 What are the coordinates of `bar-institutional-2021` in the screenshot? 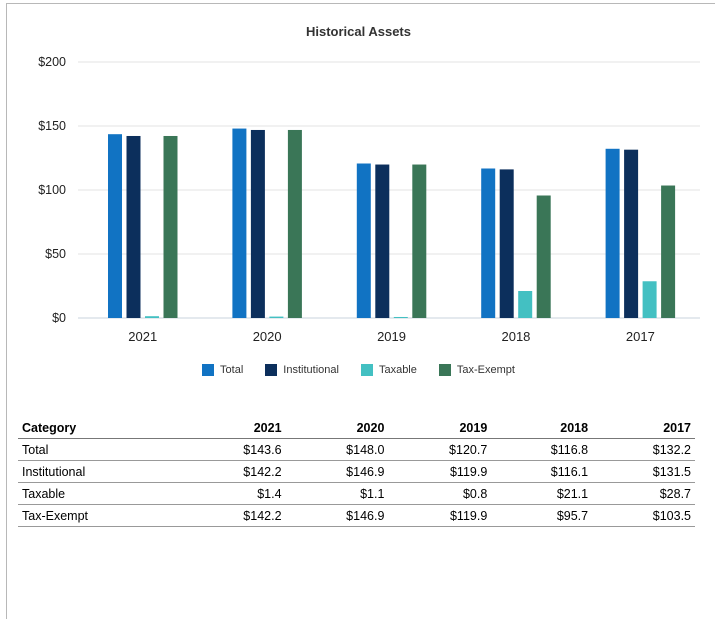 It's located at (133, 226).